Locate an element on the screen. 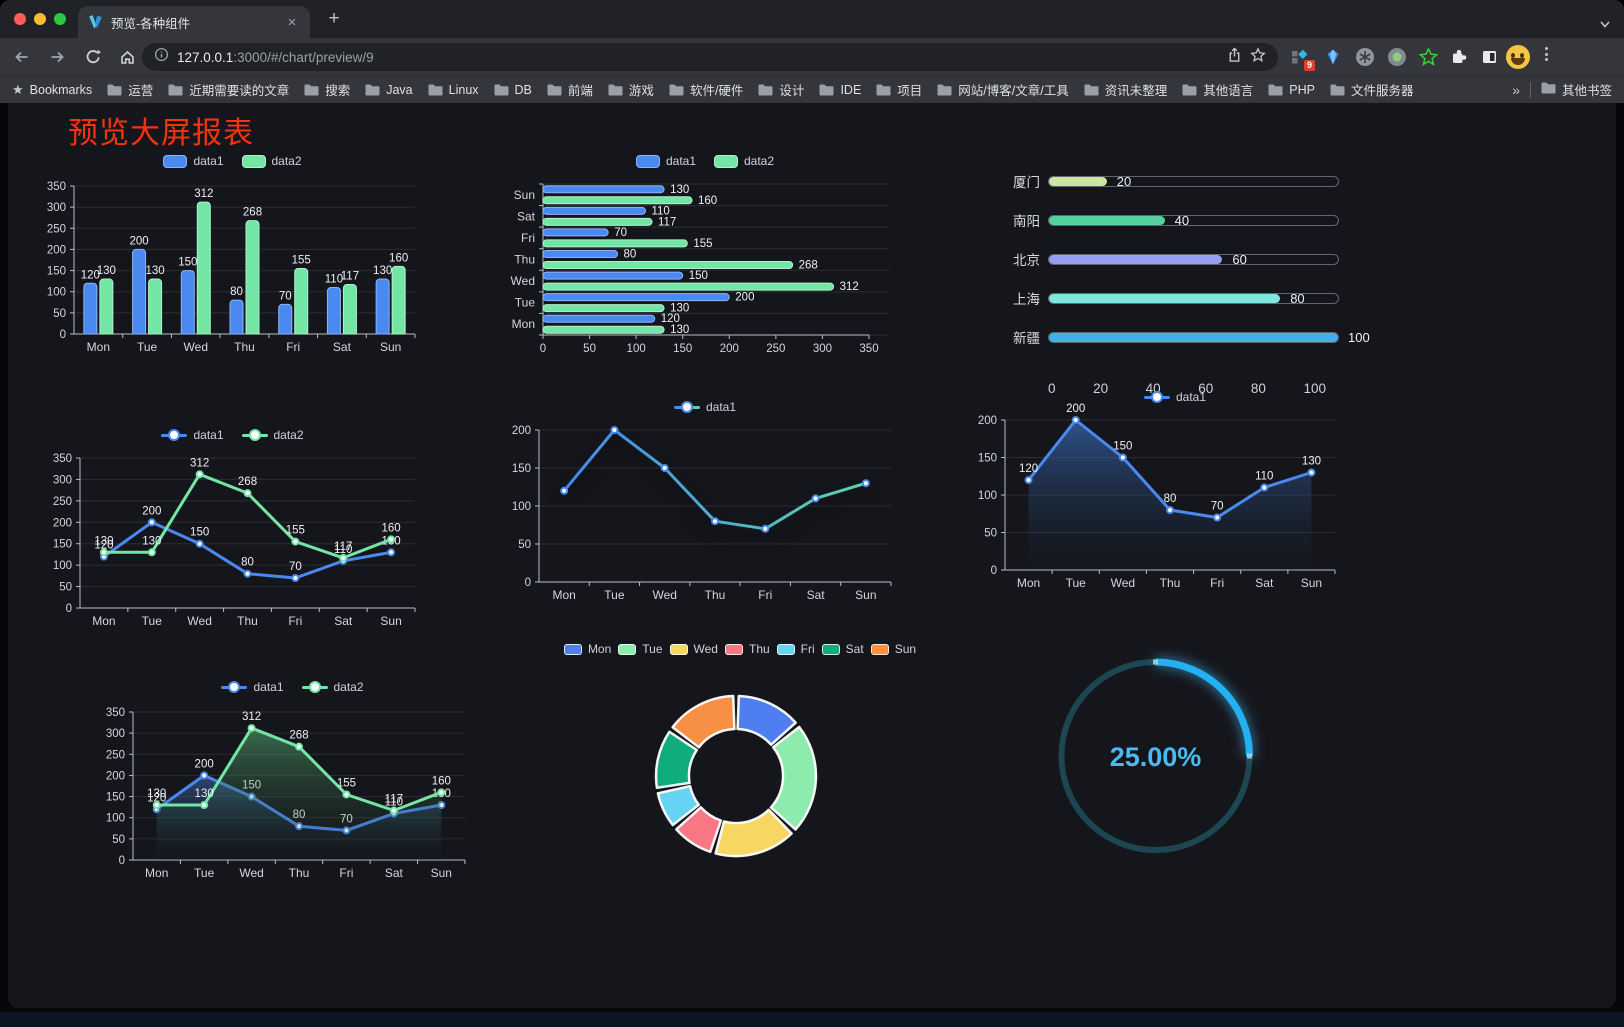 The height and width of the screenshot is (1027, 1624). progress-row: 新疆 100 is located at coordinates (1175, 337).